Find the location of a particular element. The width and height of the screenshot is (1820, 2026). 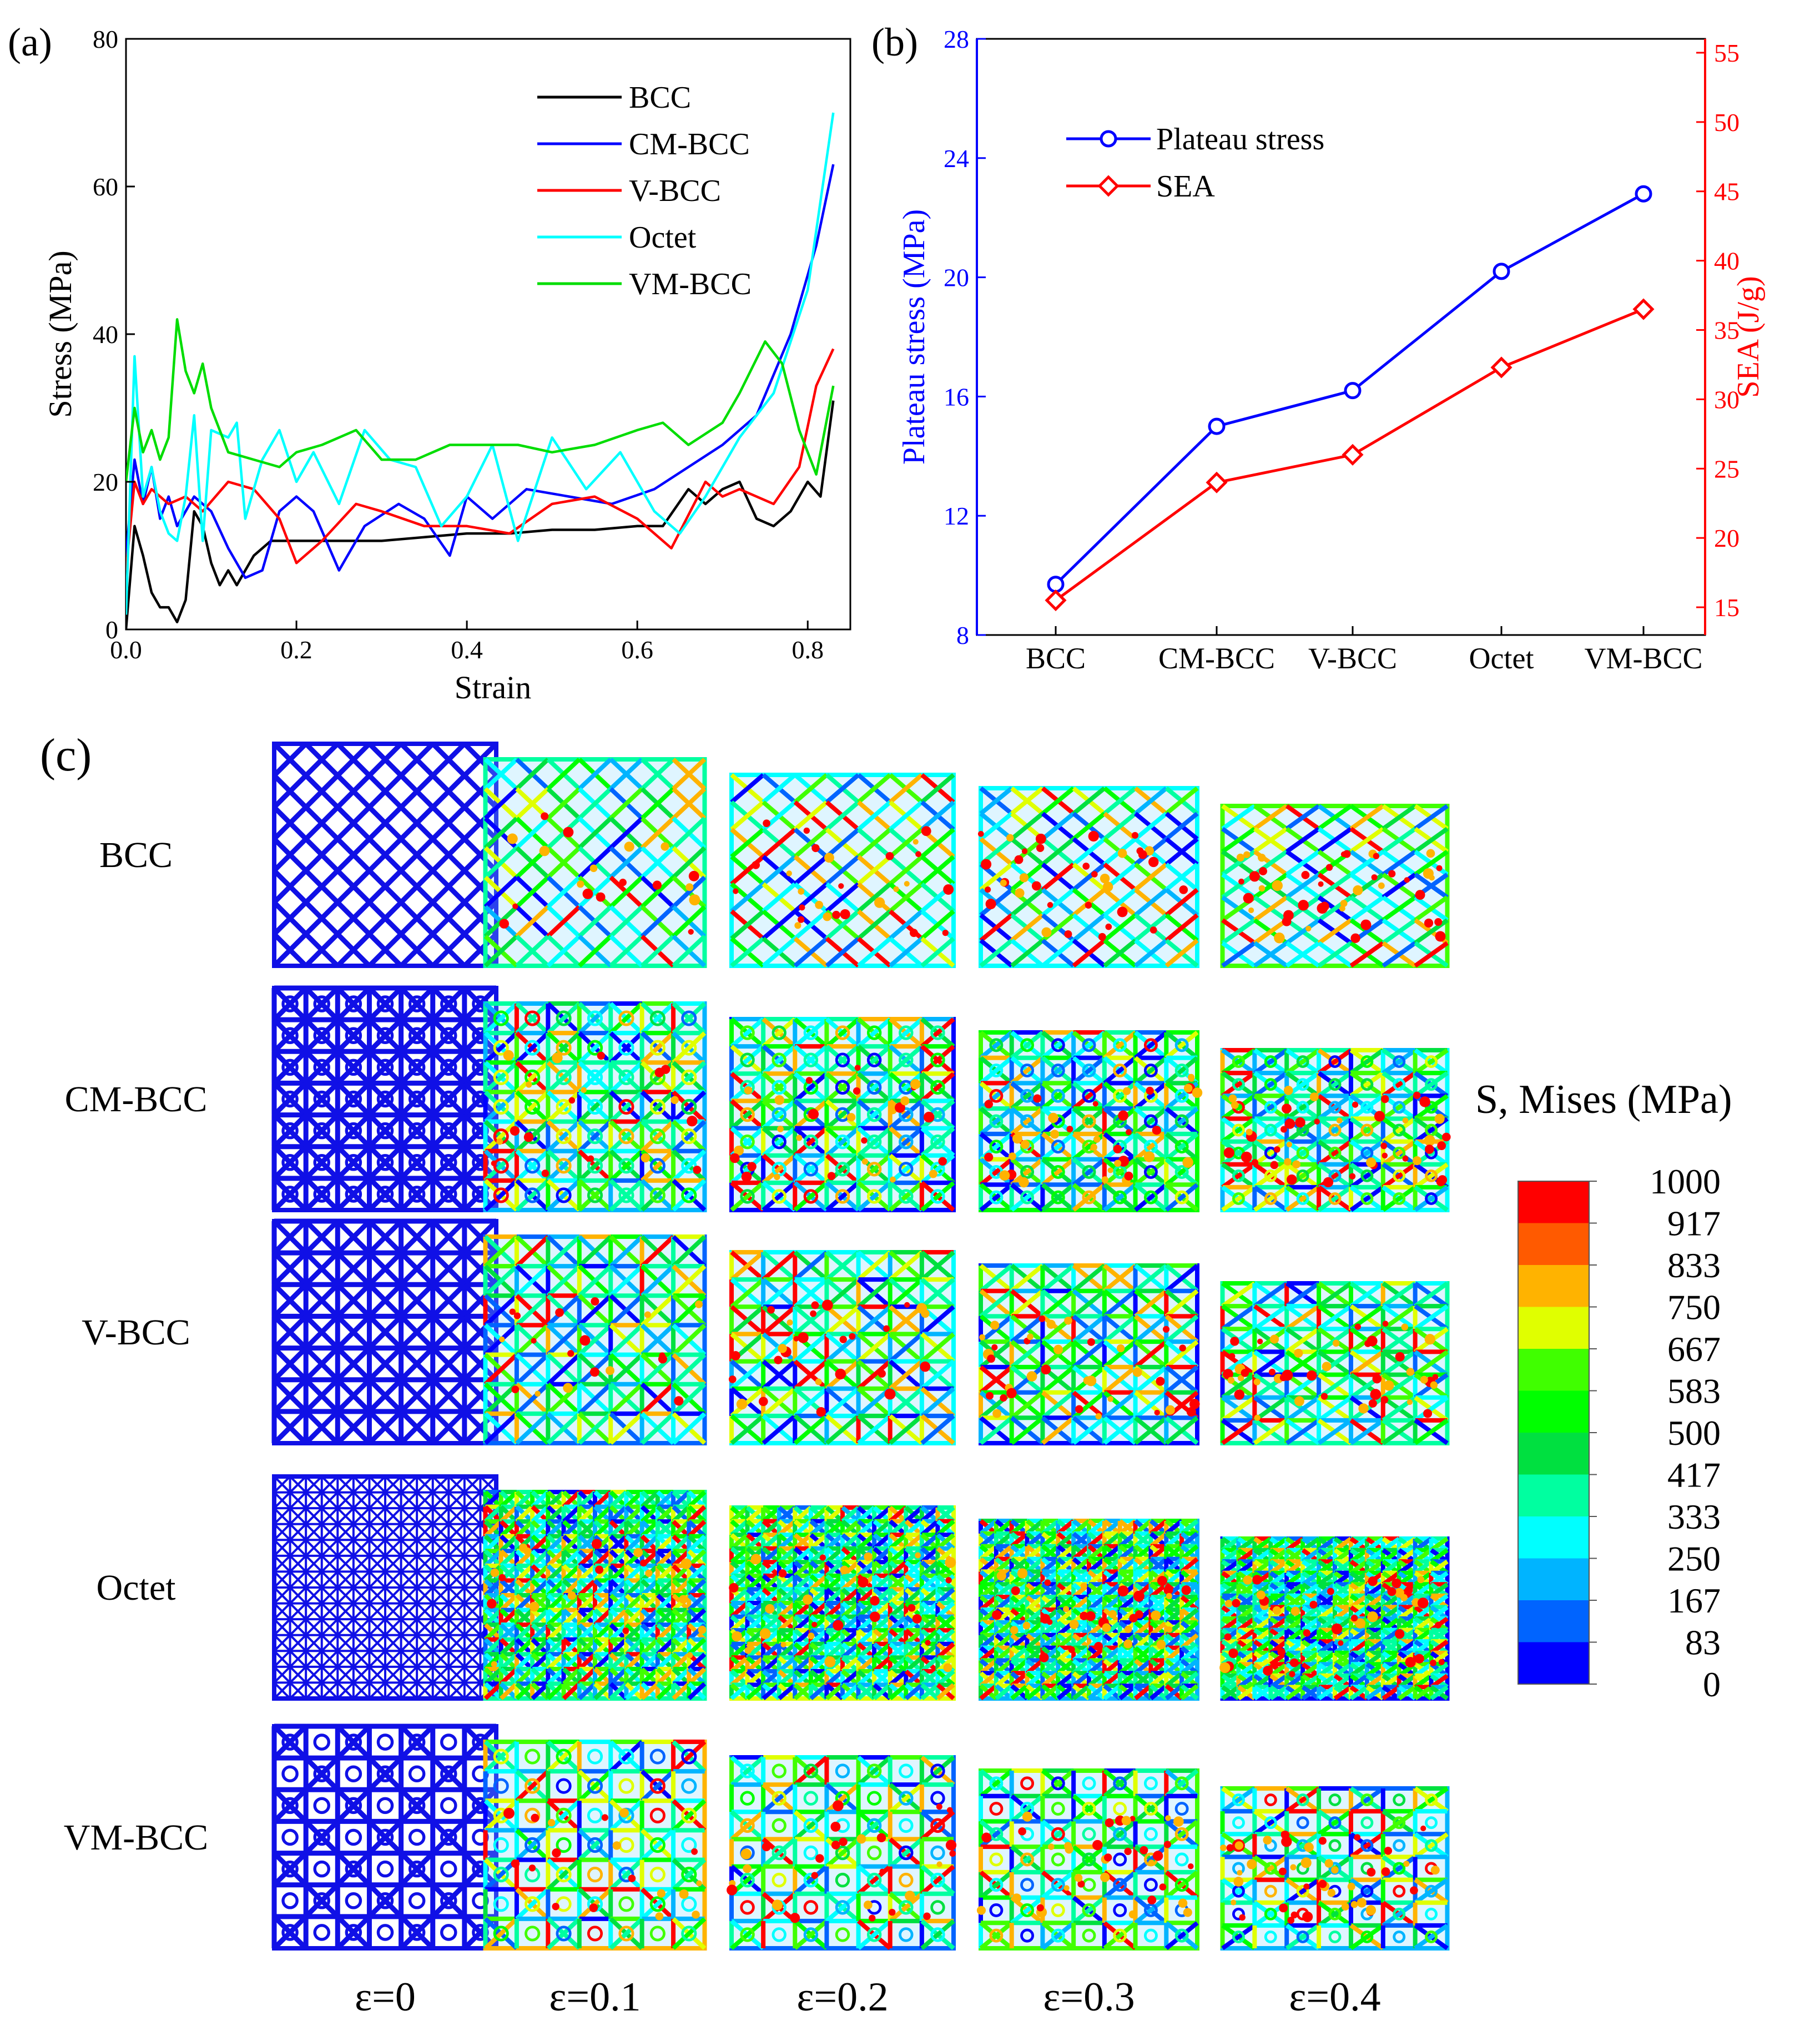

x-tick-label: 0.8 is located at coordinates (807, 650).